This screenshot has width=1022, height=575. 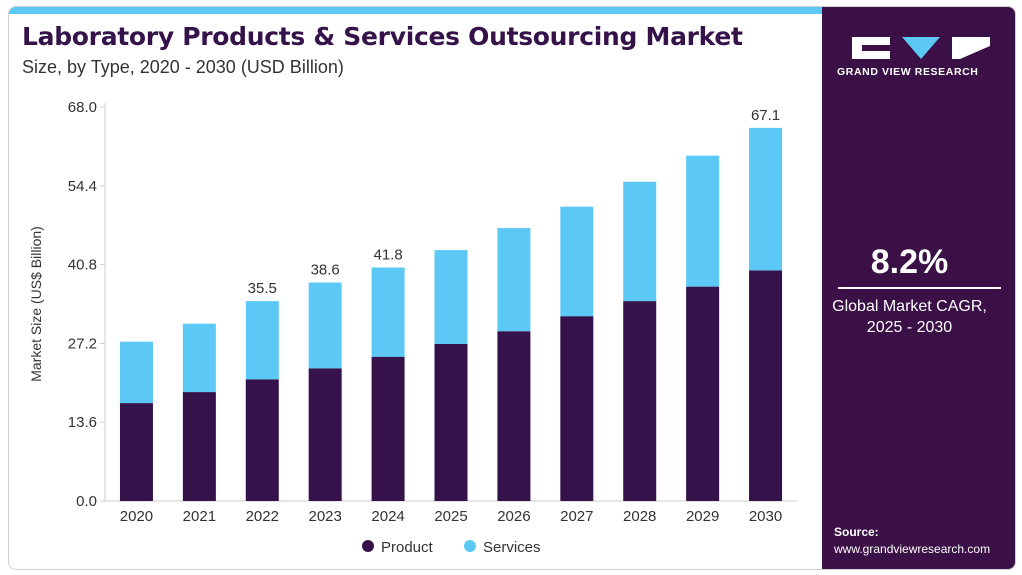 I want to click on legend-swatch-services, so click(x=470, y=546).